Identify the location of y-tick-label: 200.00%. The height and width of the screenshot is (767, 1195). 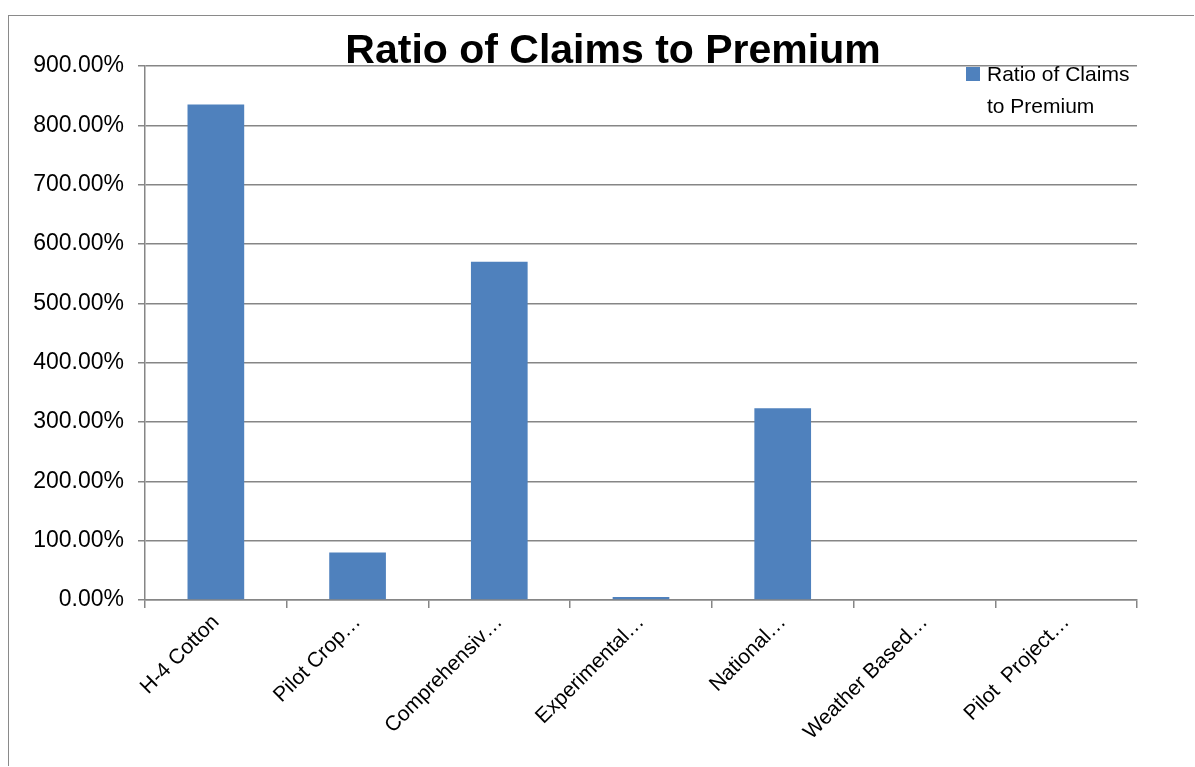
(78, 479).